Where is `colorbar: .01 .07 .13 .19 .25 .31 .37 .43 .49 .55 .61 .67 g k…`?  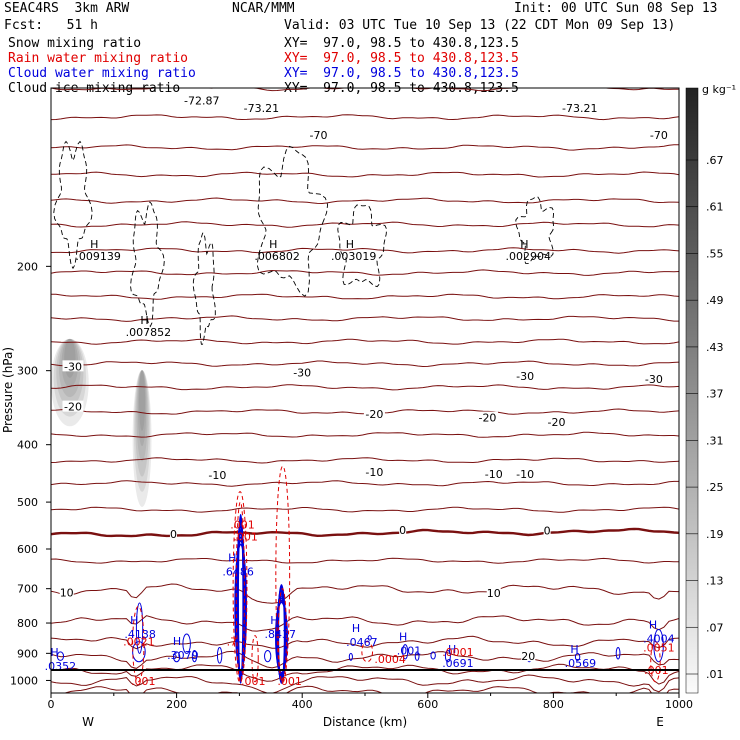
colorbar: .01 .07 .13 .19 .25 .31 .37 .43 .49 .55 .61 .67 g k… is located at coordinates (710, 388).